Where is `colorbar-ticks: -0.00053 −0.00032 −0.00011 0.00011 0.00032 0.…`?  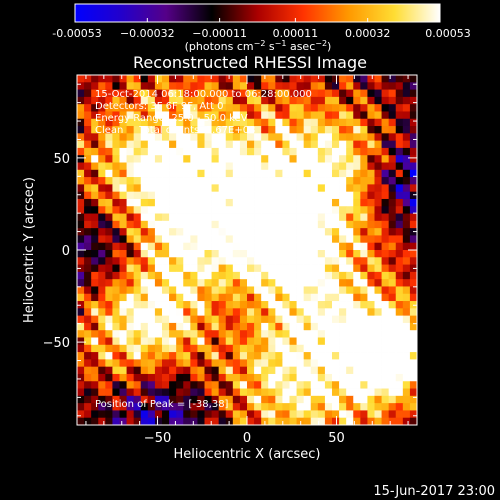
colorbar-ticks: -0.00053 −0.00032 −0.00011 0.00011 0.00032 0.… is located at coordinates (261, 29).